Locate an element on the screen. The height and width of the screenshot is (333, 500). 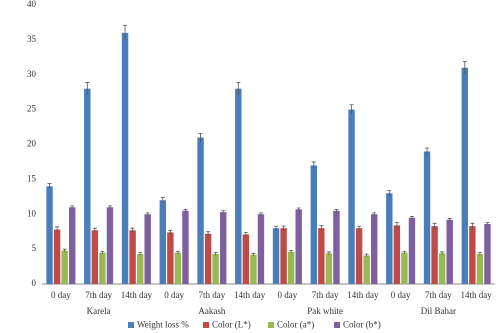
y-tick-label: 25 is located at coordinates (32, 109).